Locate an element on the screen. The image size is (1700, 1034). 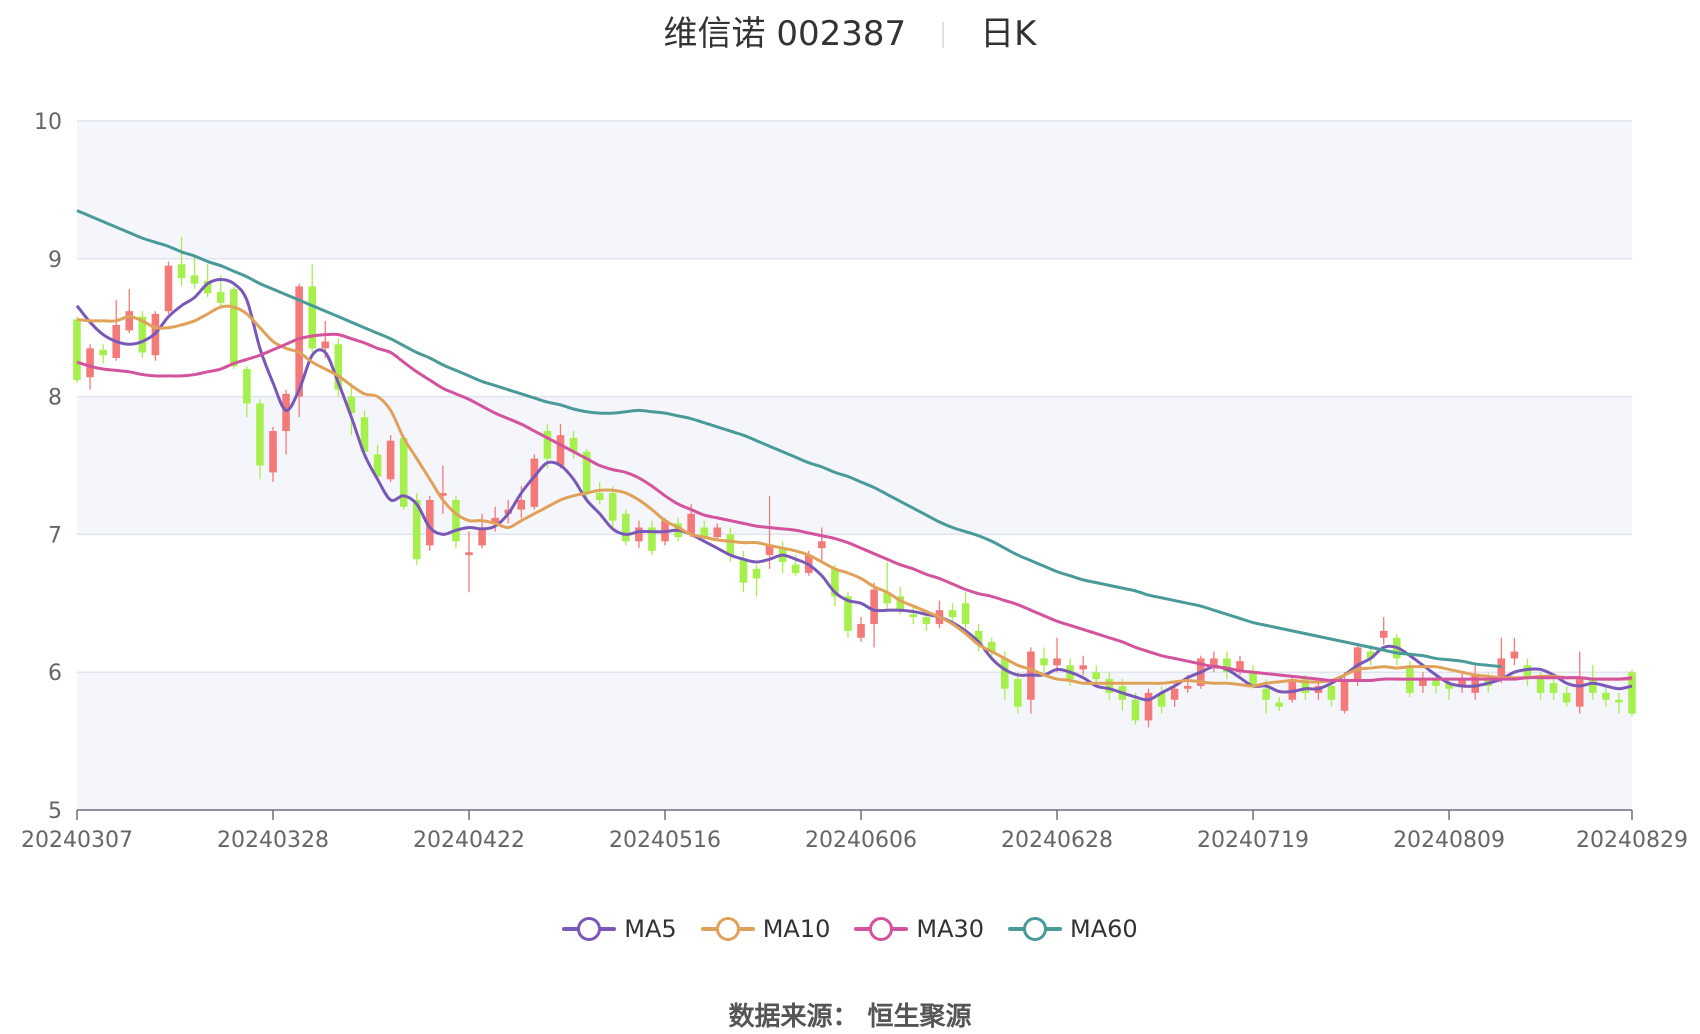
legend-item-ma30: MA30 is located at coordinates (919, 929).